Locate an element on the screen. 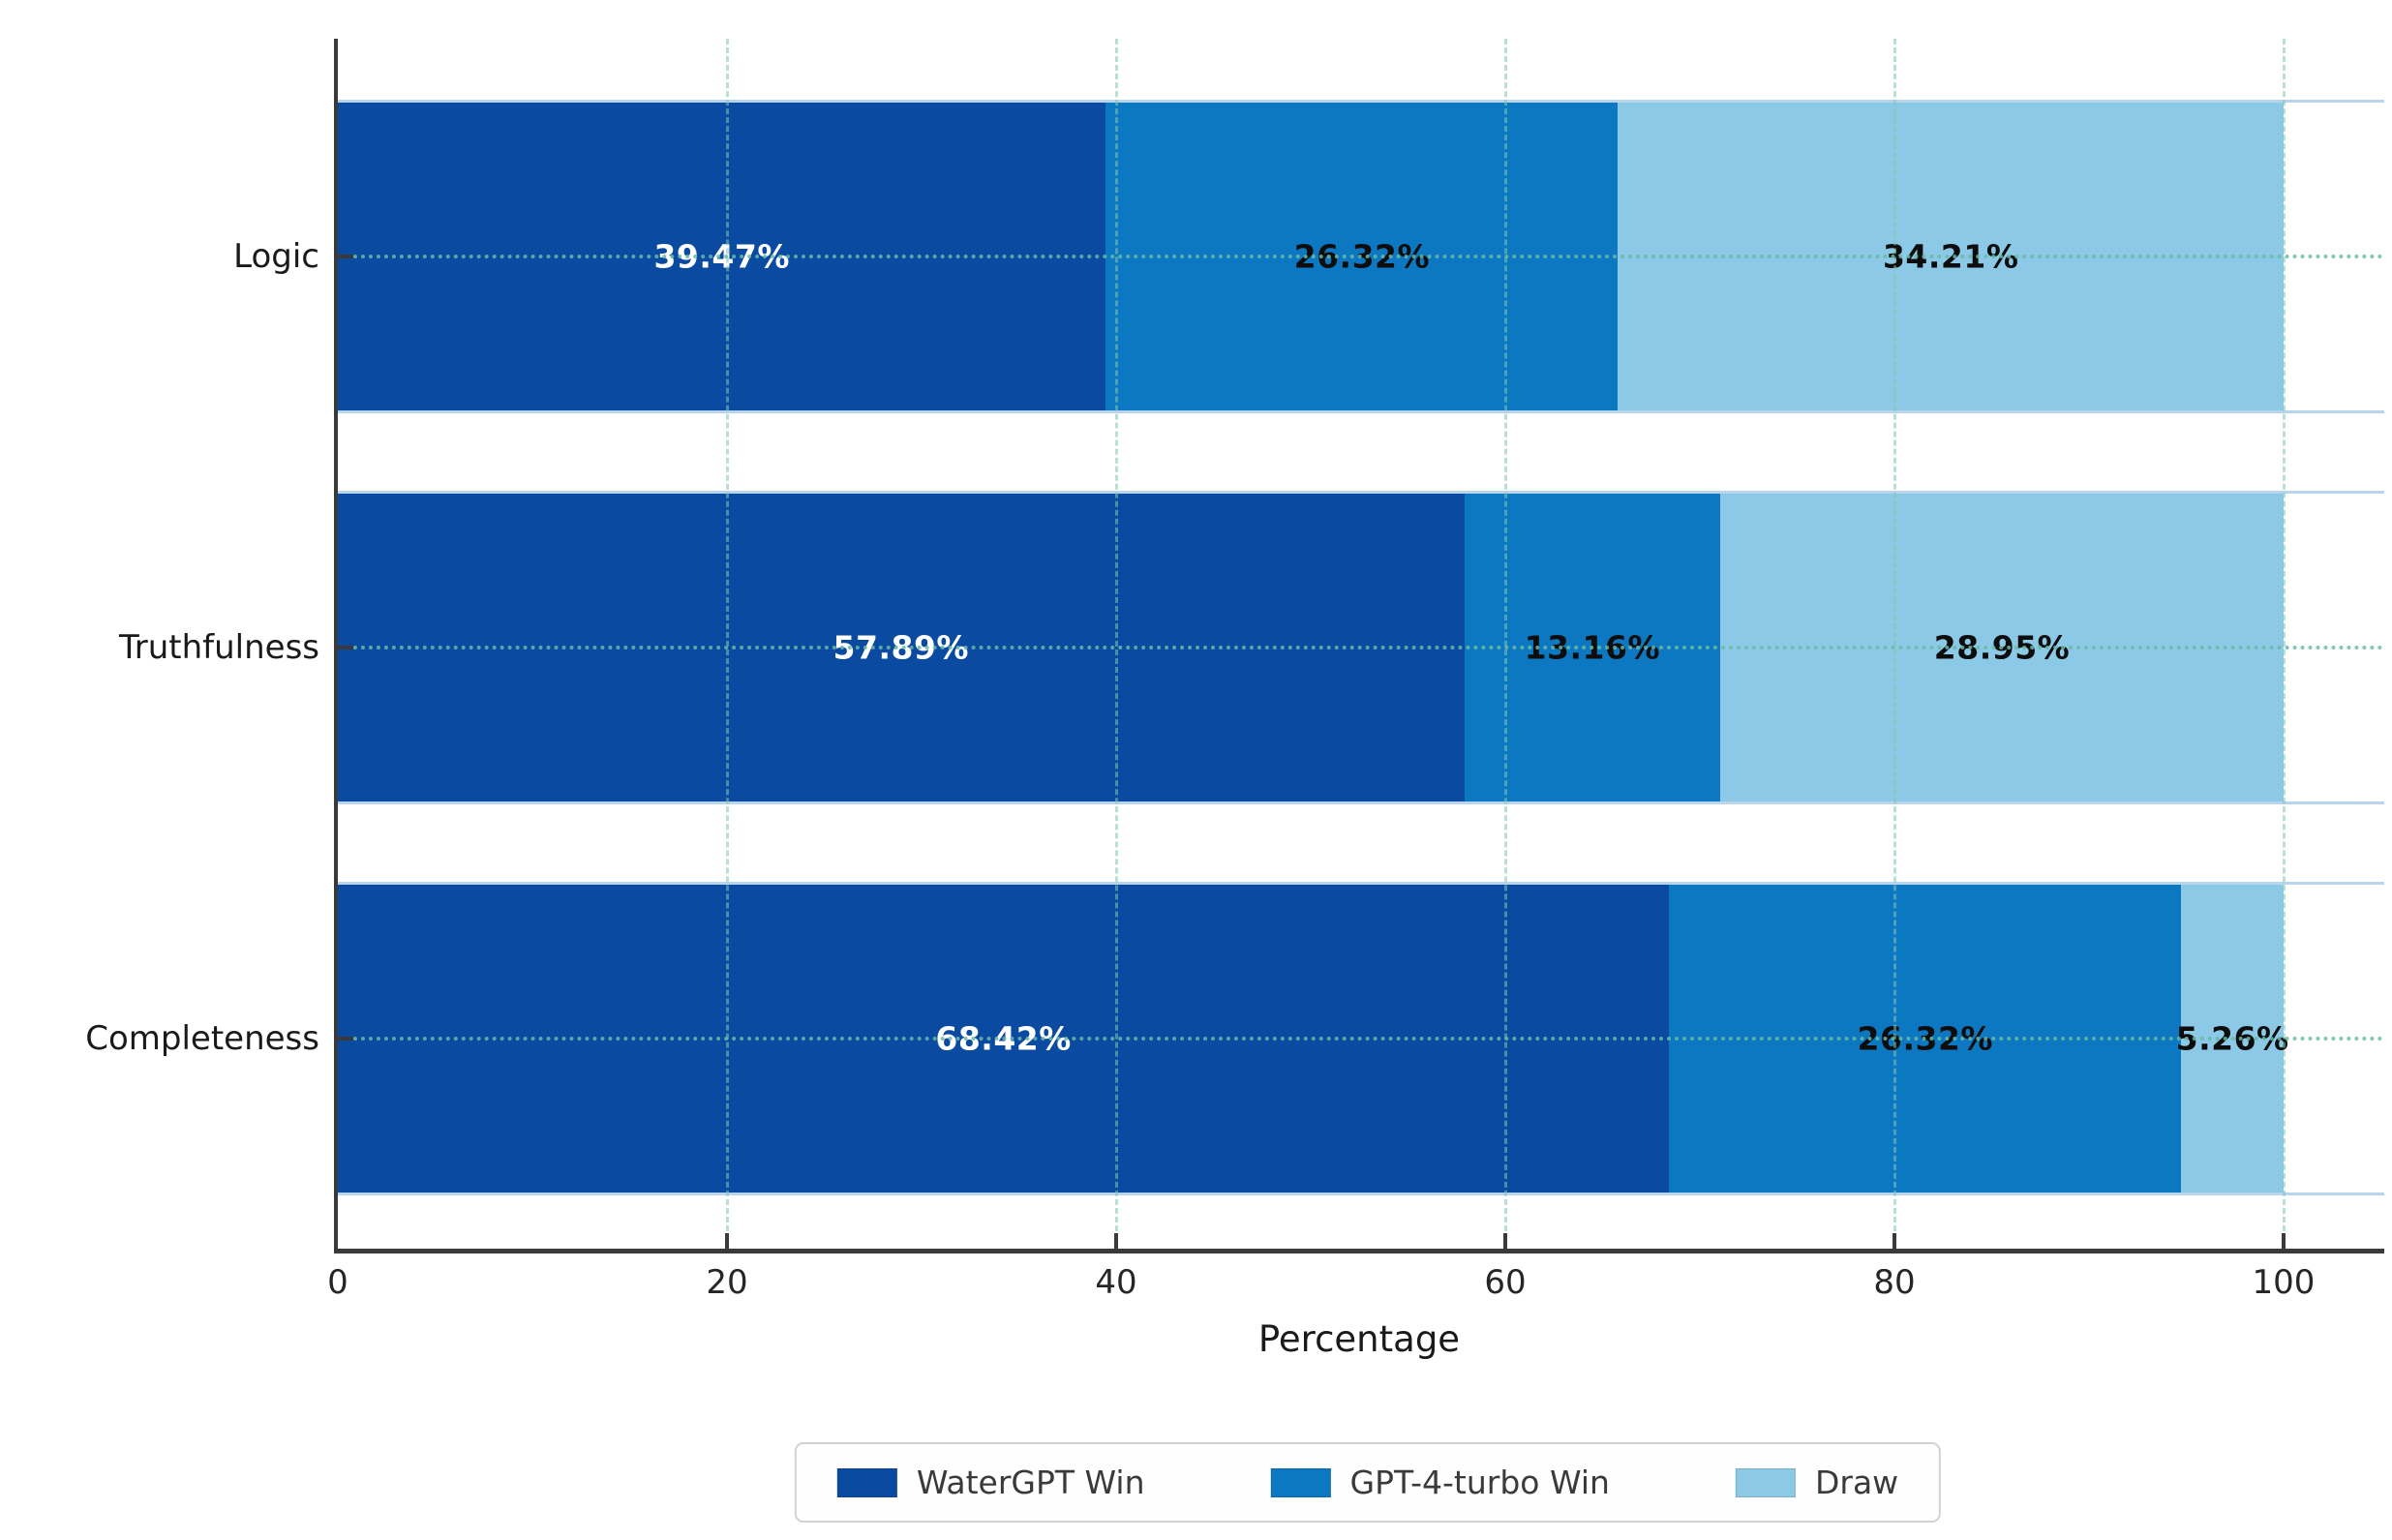  y-tick-truthfulness is located at coordinates (345, 647).